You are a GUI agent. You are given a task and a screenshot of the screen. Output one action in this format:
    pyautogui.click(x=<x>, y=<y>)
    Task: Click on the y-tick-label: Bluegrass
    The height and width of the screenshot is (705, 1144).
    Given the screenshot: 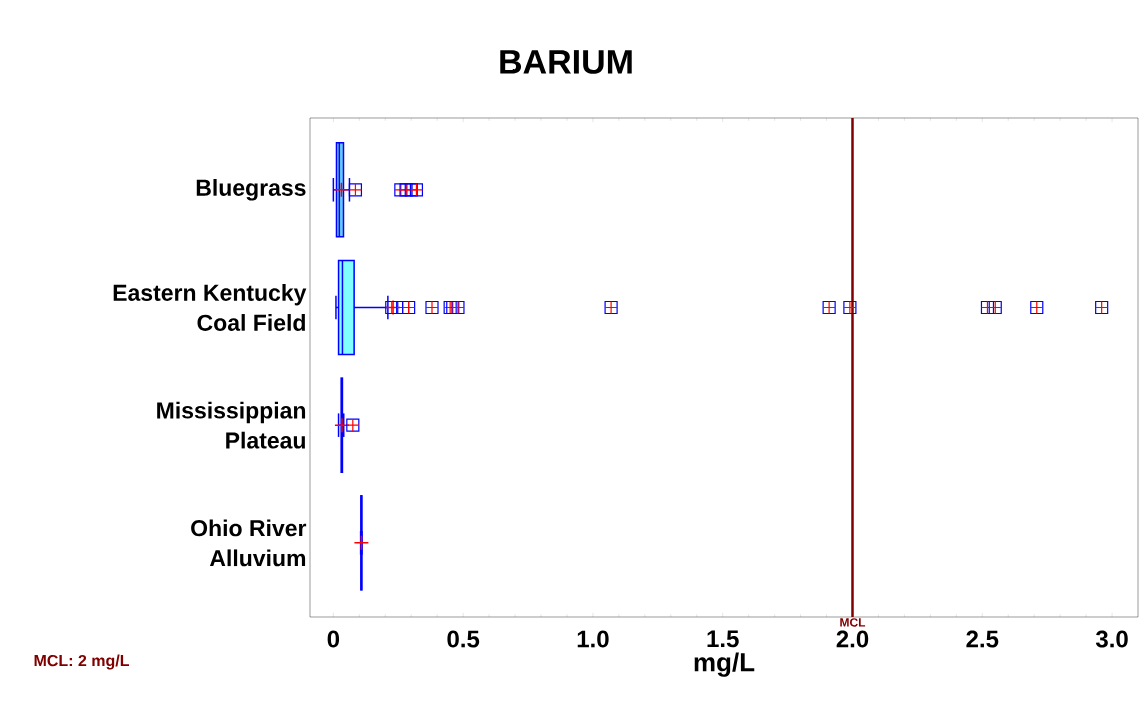 What is the action you would take?
    pyautogui.click(x=251, y=190)
    